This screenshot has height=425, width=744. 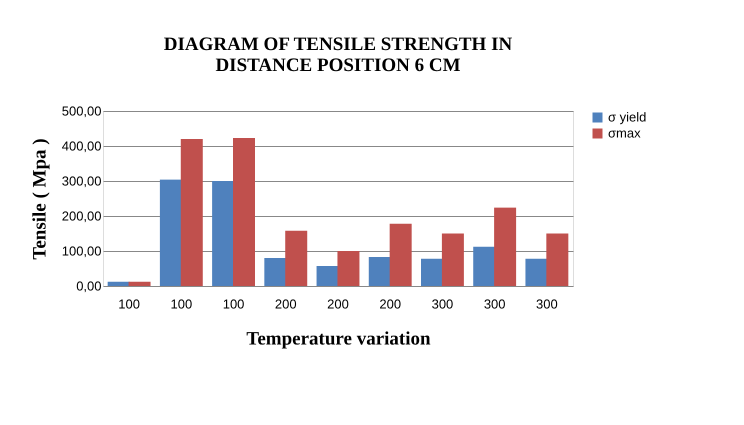 What do you see at coordinates (339, 339) in the screenshot?
I see `x-axis-title: Temperature variation` at bounding box center [339, 339].